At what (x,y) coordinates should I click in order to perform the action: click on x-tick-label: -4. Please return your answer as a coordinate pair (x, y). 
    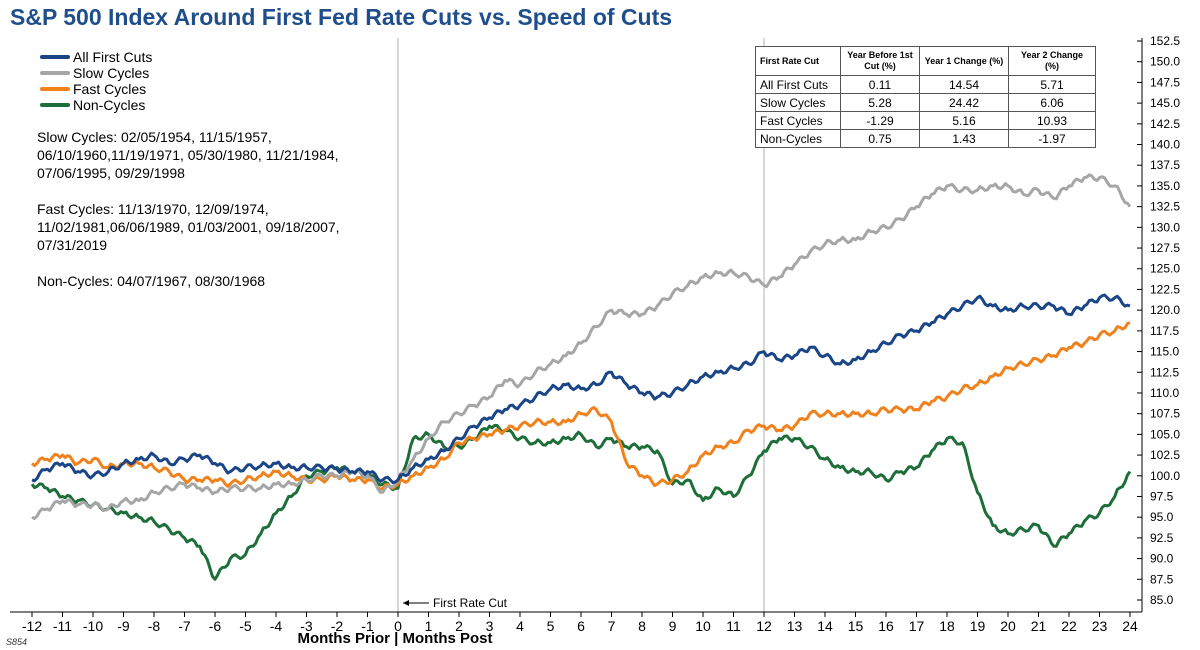
    Looking at the image, I should click on (276, 626).